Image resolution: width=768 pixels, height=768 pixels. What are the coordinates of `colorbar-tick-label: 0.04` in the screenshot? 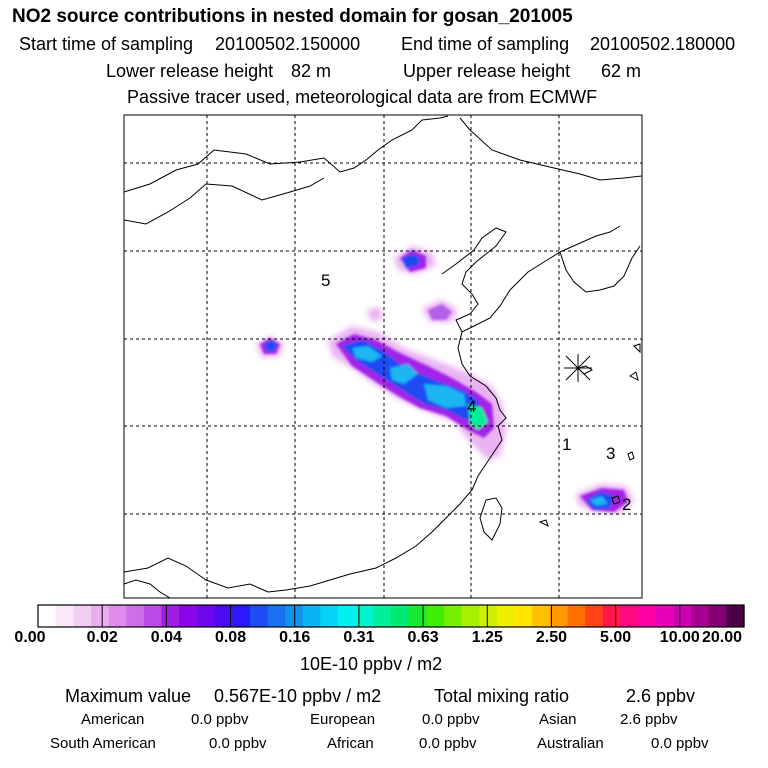 It's located at (166, 637).